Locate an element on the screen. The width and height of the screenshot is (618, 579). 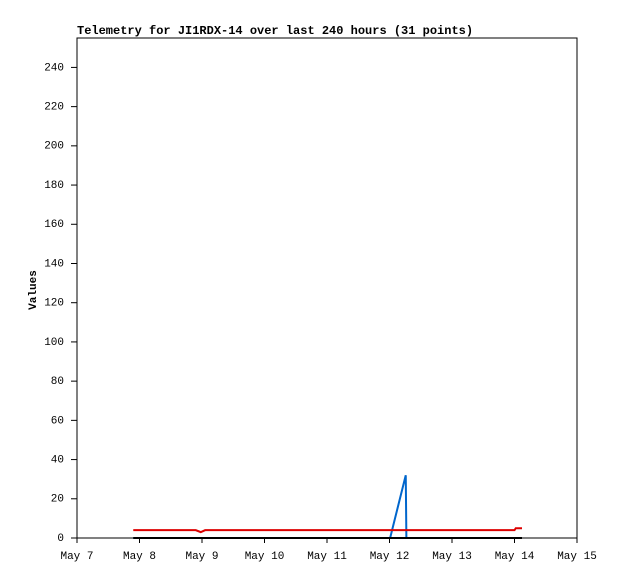
y-tick-label: 140 is located at coordinates (54, 264).